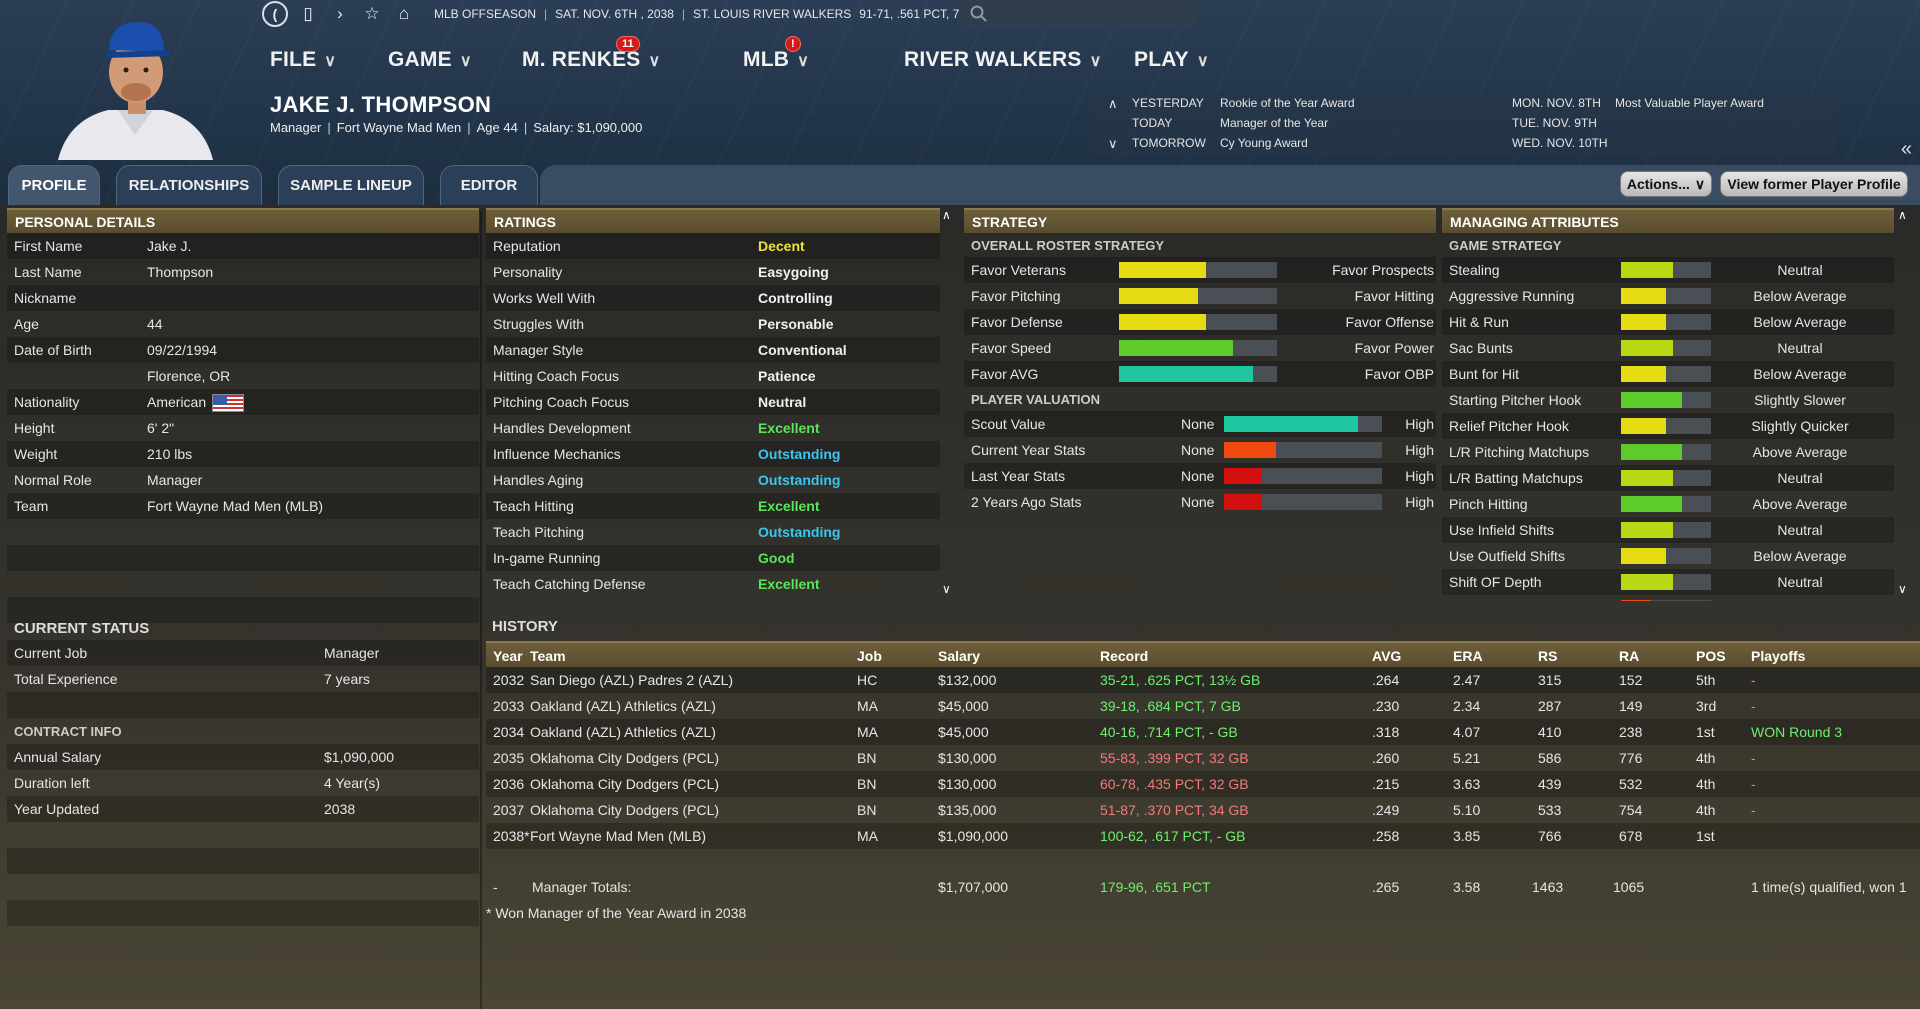  What do you see at coordinates (1652, 452) in the screenshot?
I see `attribute-slider-fill` at bounding box center [1652, 452].